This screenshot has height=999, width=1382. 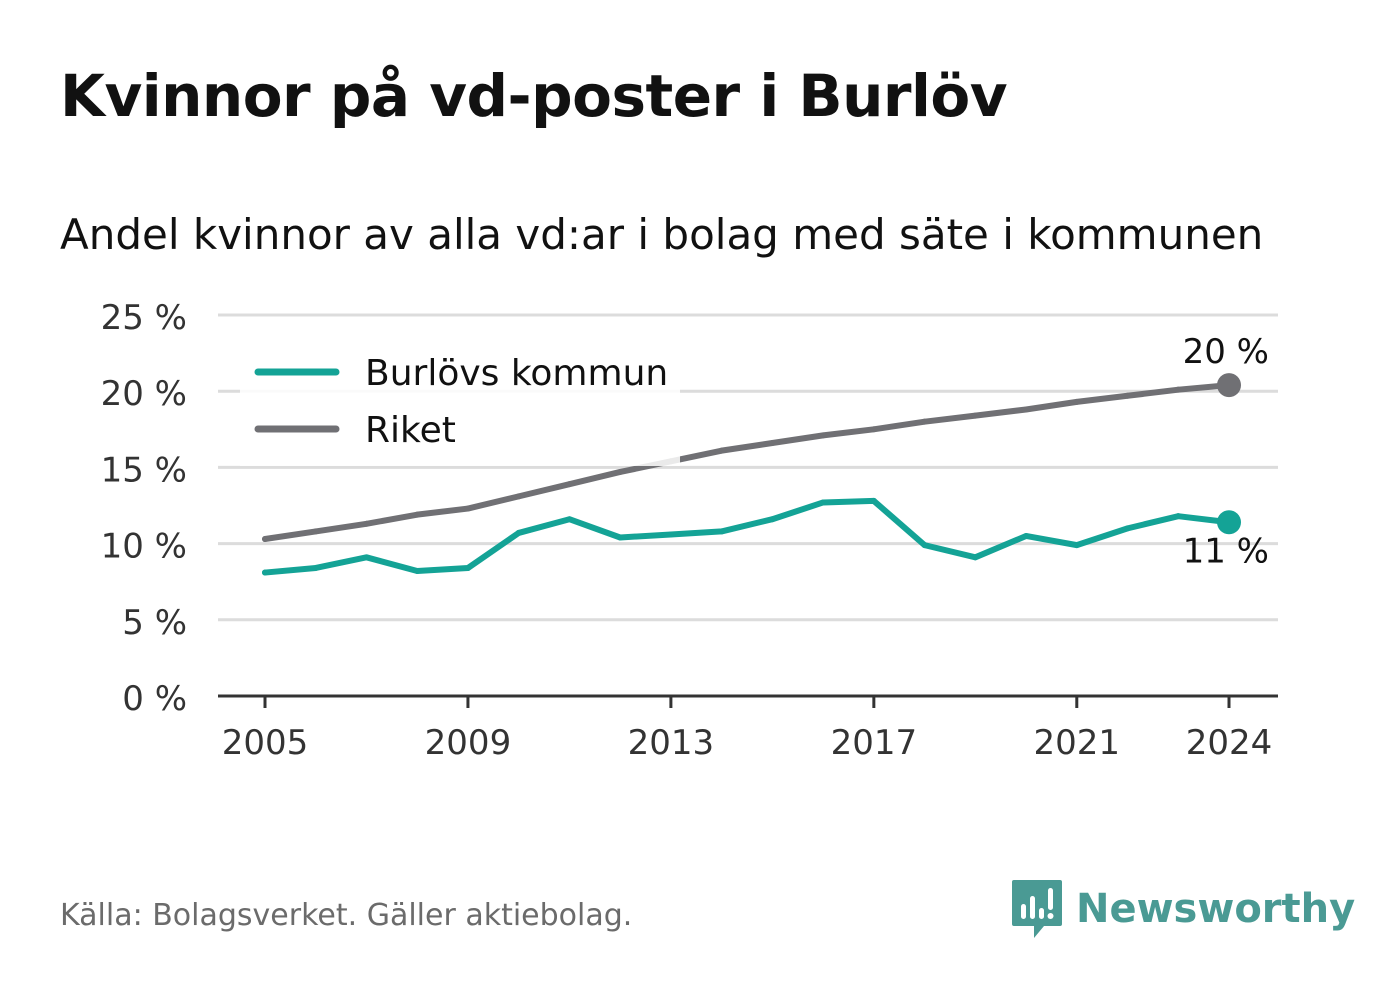 I want to click on legend-background, so click(x=460, y=403).